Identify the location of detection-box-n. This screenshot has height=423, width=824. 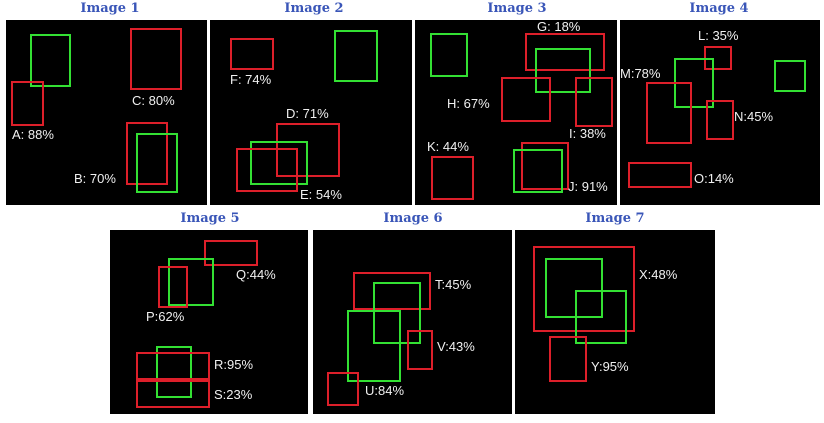
(720, 120).